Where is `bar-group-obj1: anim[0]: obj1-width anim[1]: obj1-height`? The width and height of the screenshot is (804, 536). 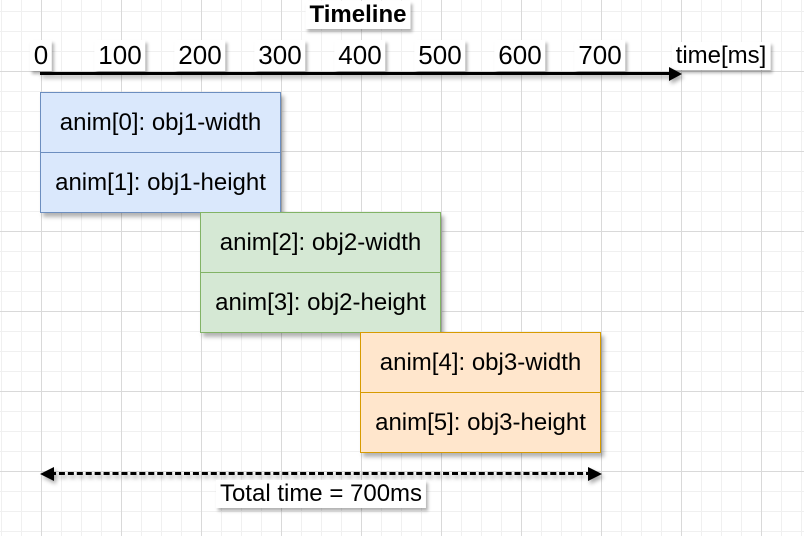 bar-group-obj1: anim[0]: obj1-width anim[1]: obj1-height is located at coordinates (160, 152).